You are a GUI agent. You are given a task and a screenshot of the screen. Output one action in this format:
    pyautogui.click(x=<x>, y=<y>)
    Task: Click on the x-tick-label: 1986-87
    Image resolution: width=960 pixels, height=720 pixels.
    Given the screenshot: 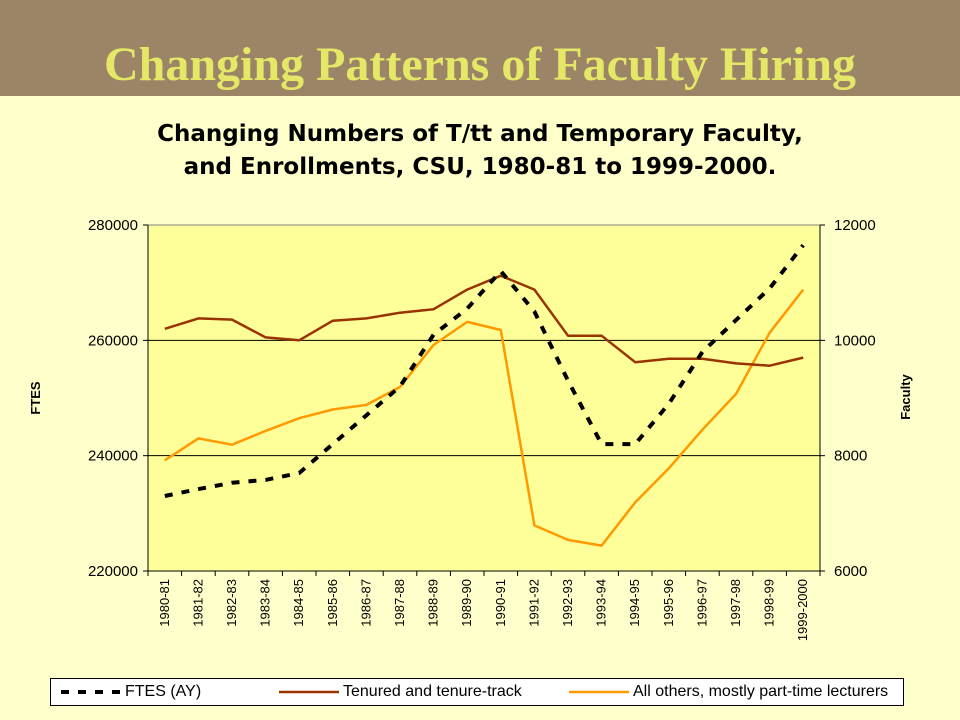 What is the action you would take?
    pyautogui.click(x=365, y=603)
    